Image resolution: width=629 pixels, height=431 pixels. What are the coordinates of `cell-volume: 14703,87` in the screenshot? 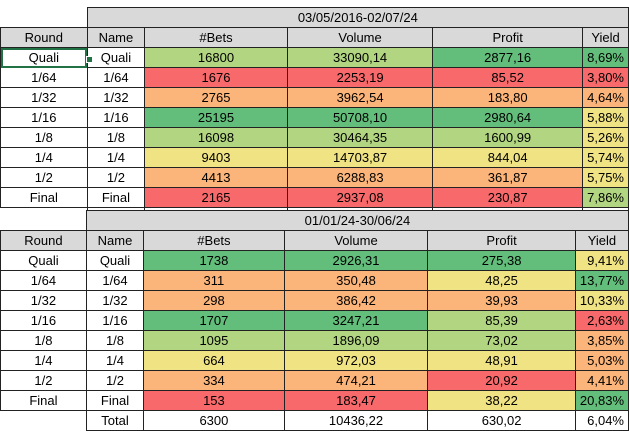 It's located at (360, 157).